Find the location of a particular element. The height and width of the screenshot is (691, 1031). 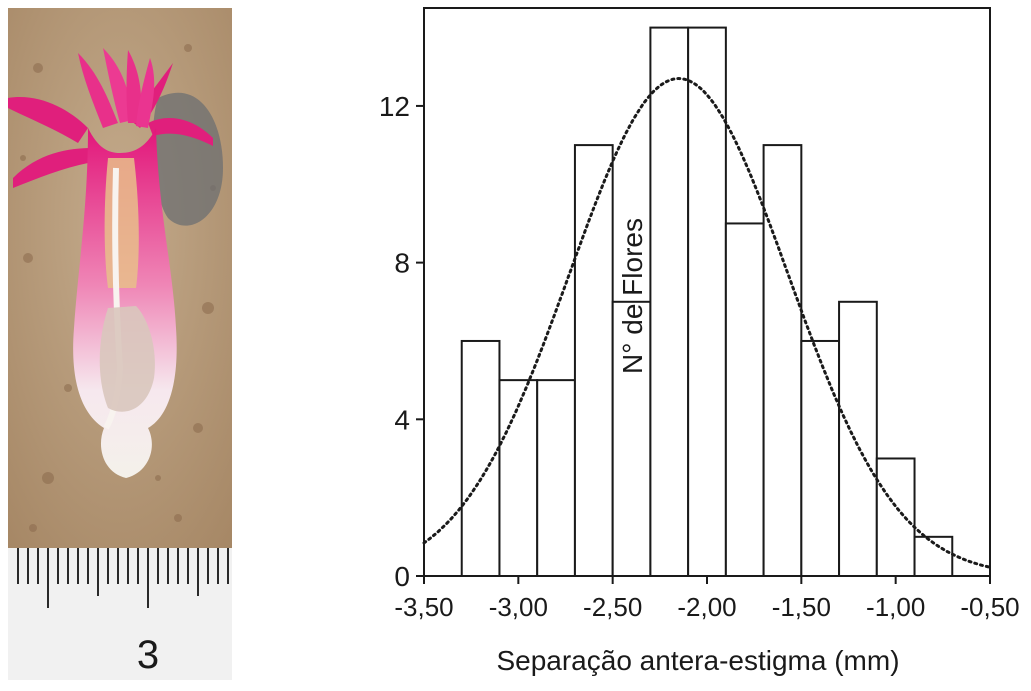

ruler is located at coordinates (120, 614).